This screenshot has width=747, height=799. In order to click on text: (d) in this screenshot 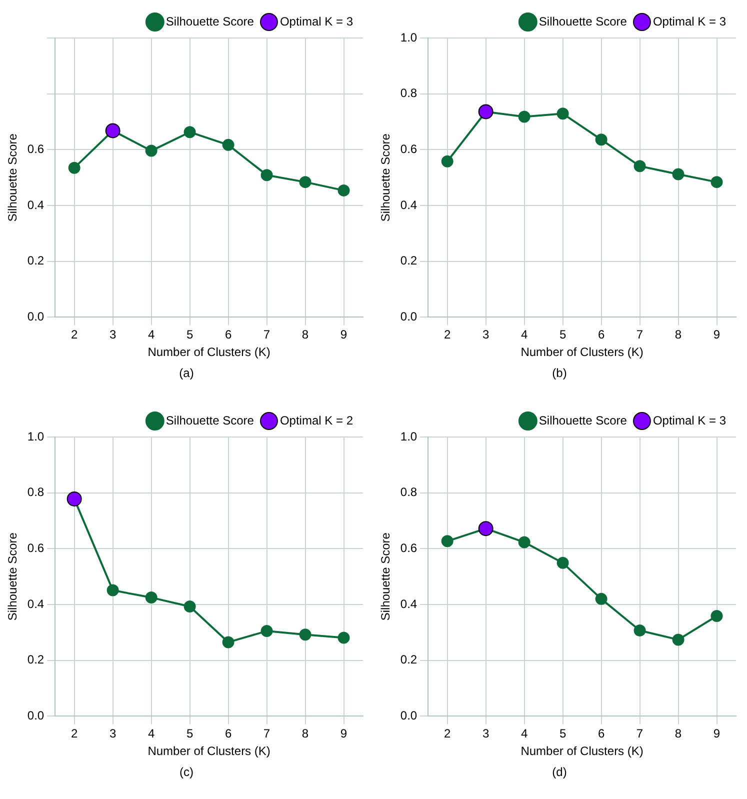, I will do `click(559, 772)`.